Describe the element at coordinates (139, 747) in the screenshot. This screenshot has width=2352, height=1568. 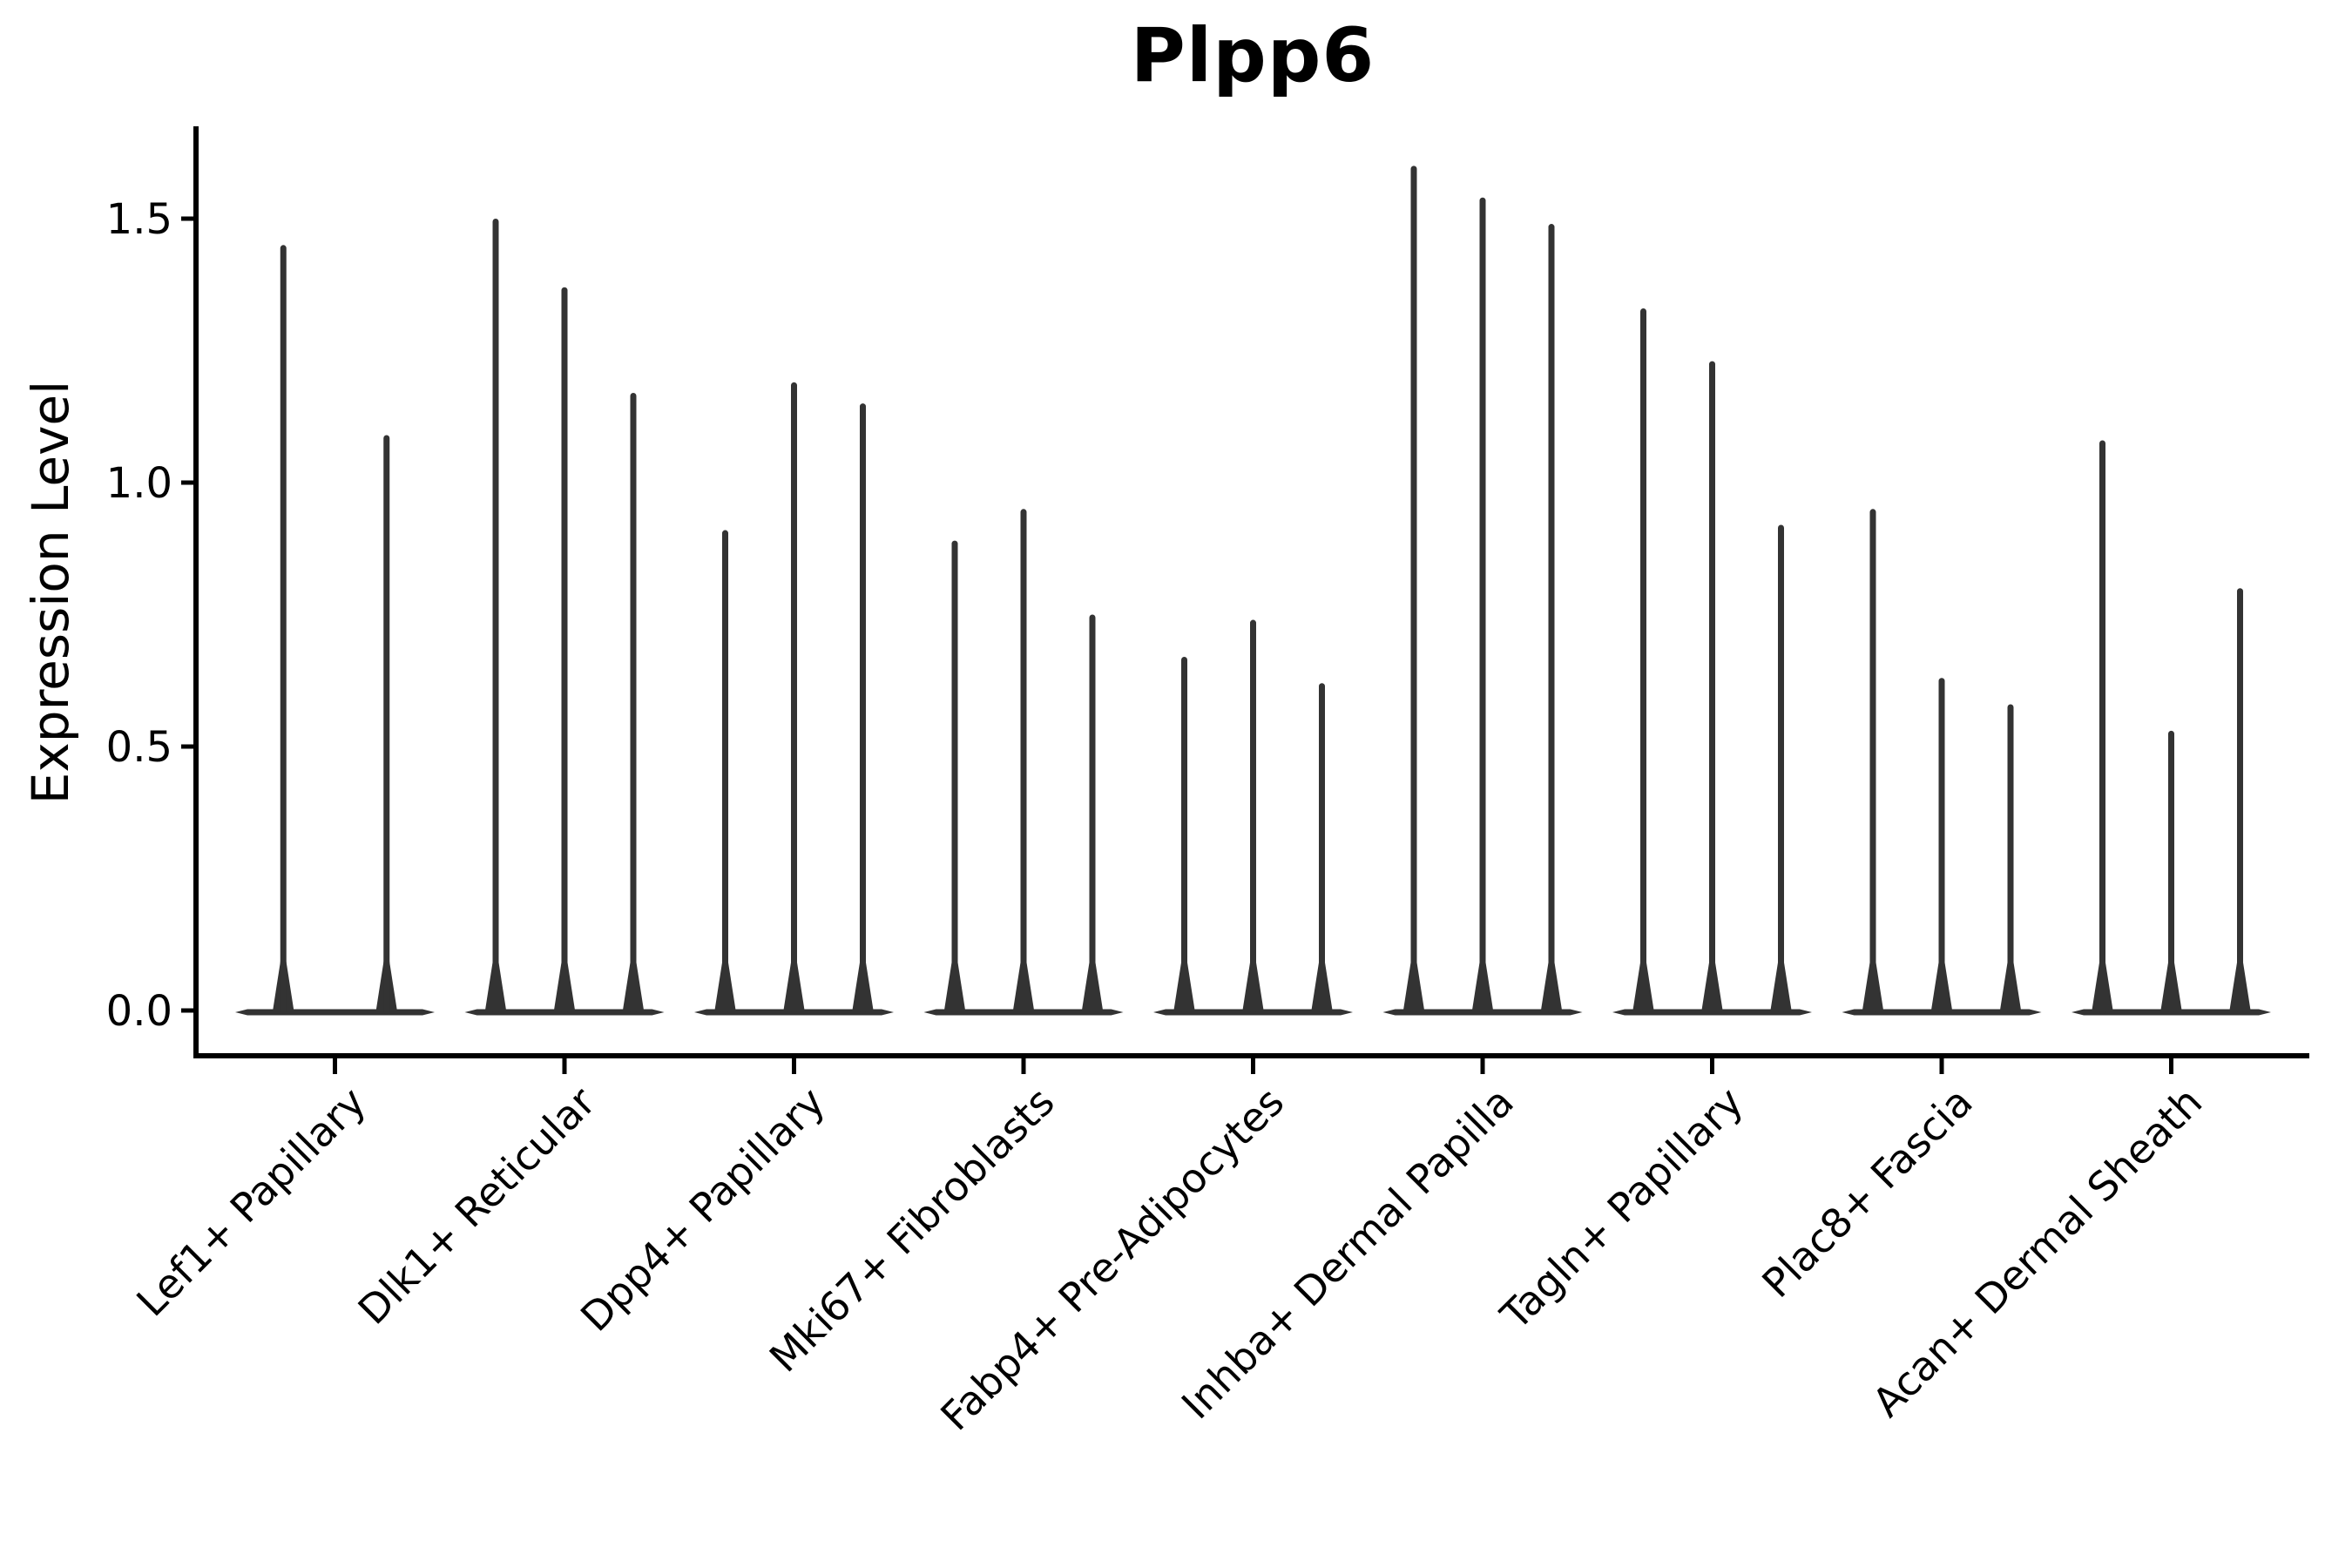
I see `y-tick-label: 0.5` at that location.